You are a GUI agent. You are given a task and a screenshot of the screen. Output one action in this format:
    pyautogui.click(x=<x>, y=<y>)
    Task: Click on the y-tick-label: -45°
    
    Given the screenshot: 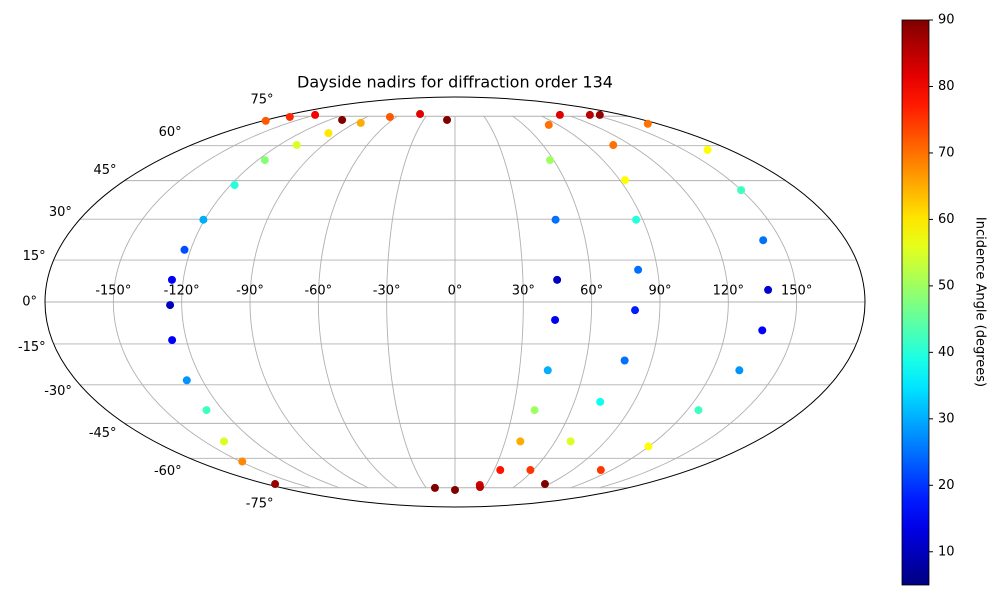 What is the action you would take?
    pyautogui.click(x=103, y=433)
    